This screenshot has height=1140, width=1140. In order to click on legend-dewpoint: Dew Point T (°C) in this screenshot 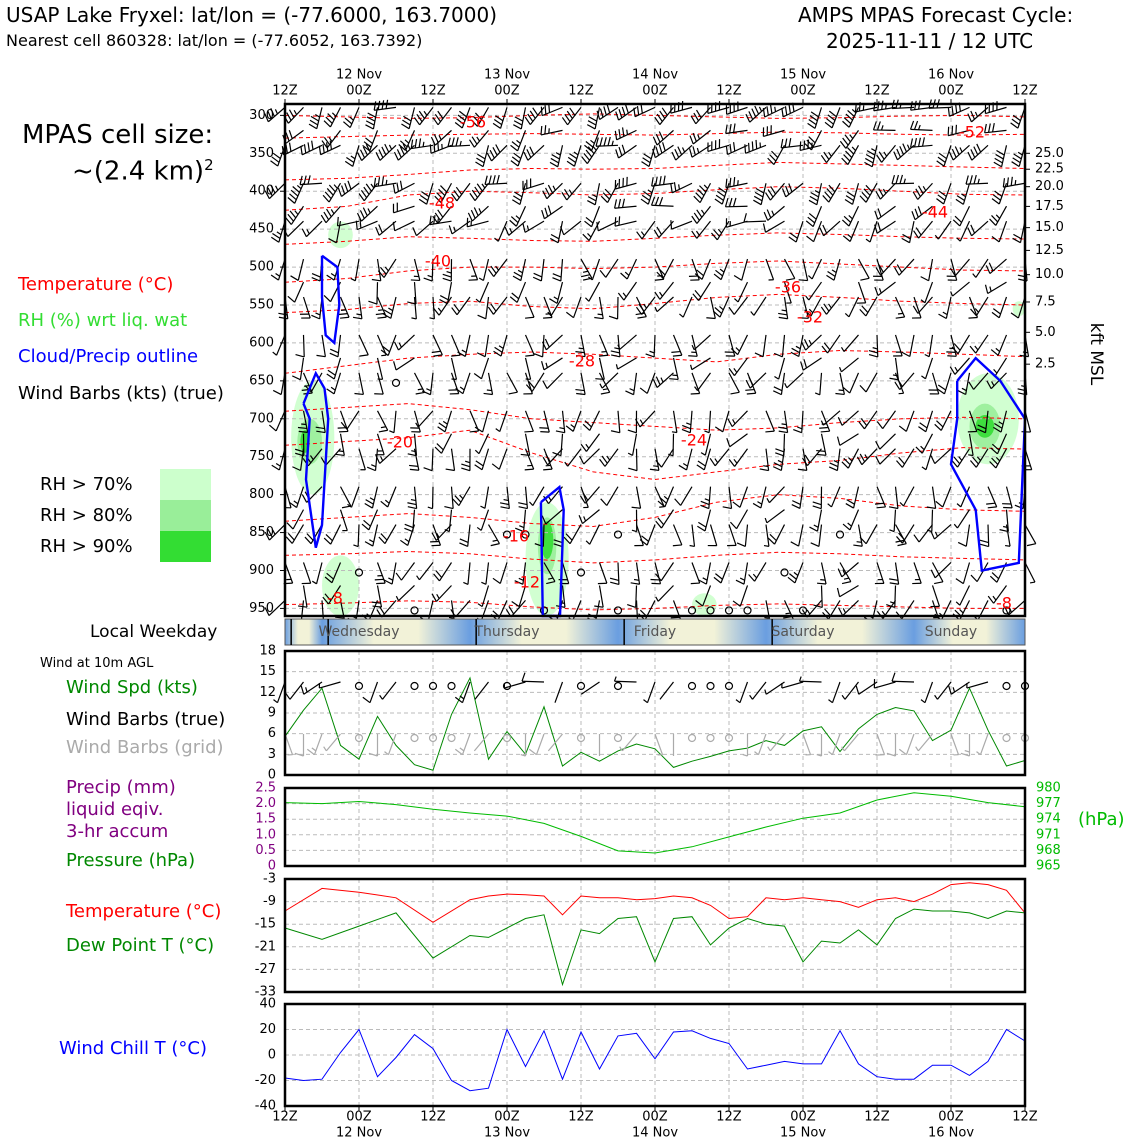, I will do `click(140, 945)`.